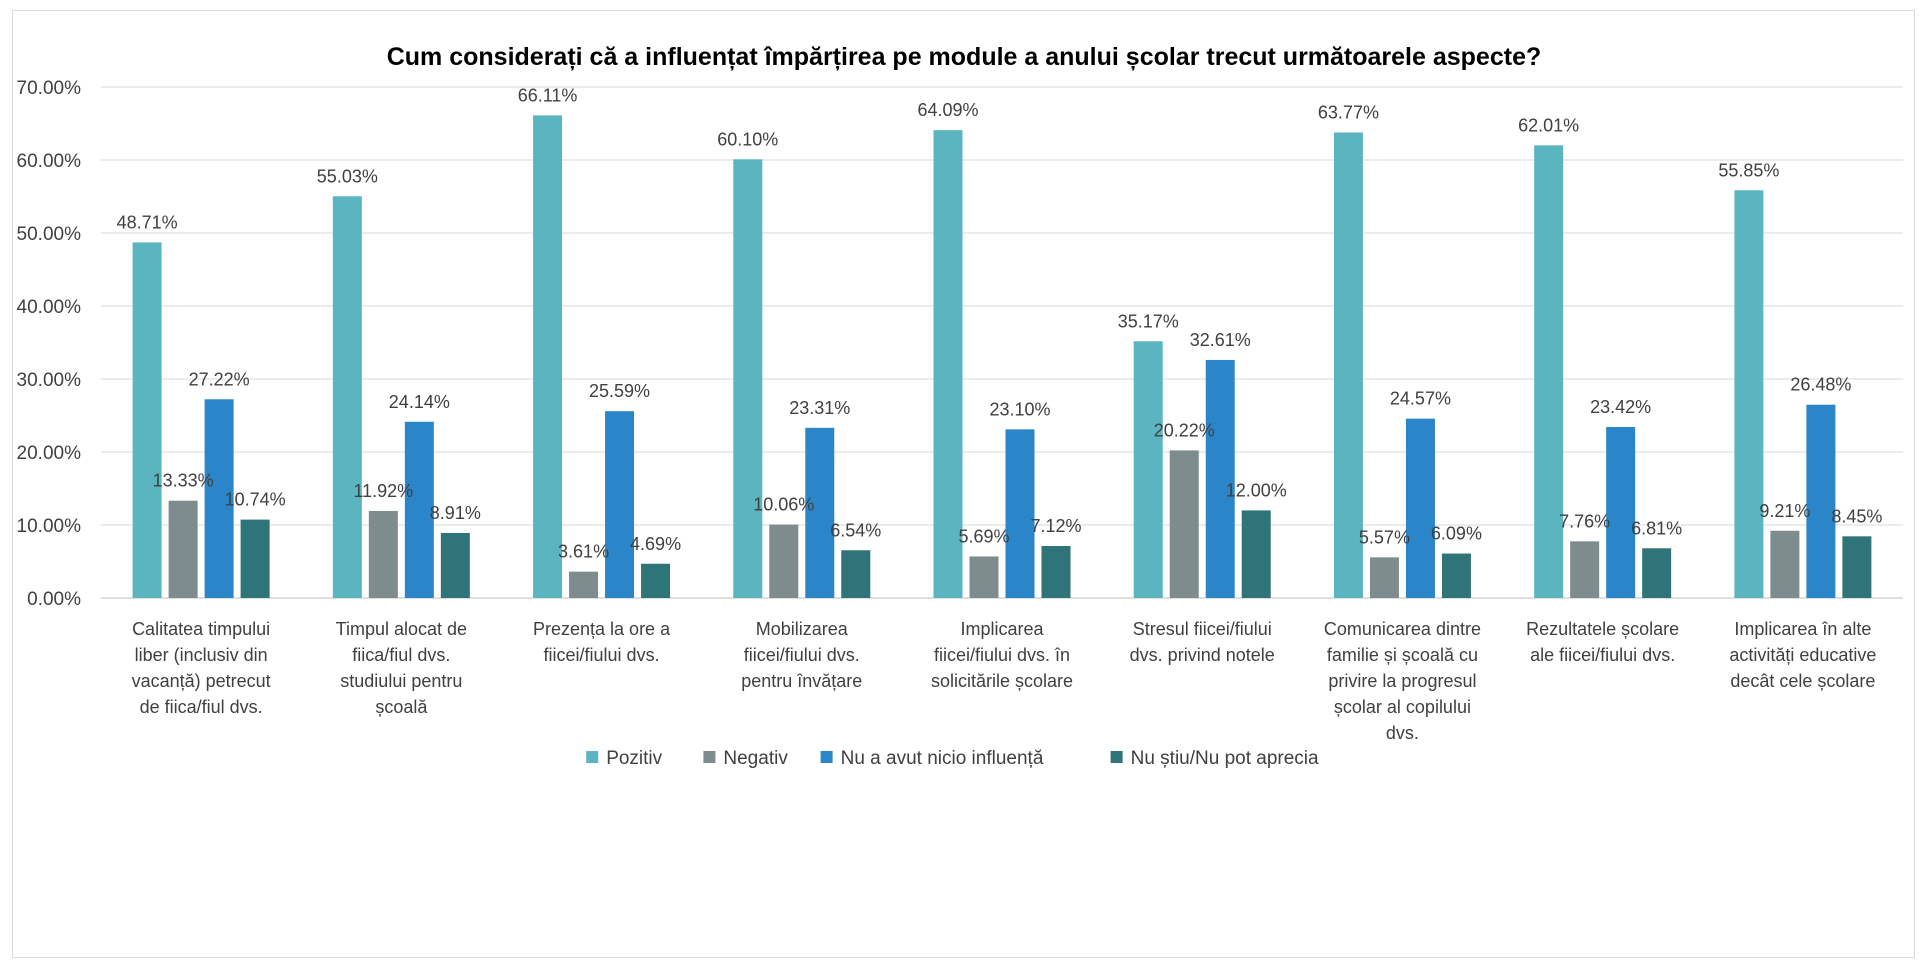  I want to click on data-label: 6.09%, so click(1456, 534).